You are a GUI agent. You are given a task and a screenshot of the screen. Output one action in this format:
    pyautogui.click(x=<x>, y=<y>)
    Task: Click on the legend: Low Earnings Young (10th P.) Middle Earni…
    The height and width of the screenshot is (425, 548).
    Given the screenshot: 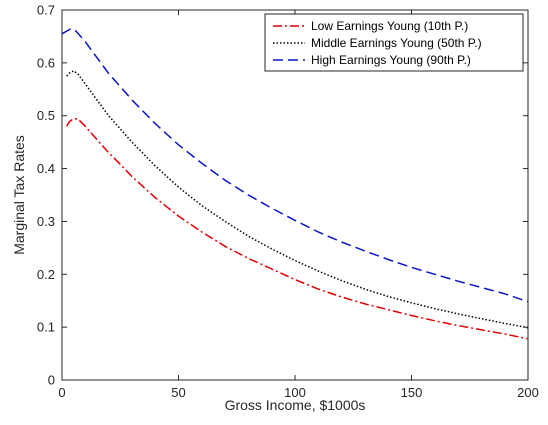 What is the action you would take?
    pyautogui.click(x=394, y=42)
    